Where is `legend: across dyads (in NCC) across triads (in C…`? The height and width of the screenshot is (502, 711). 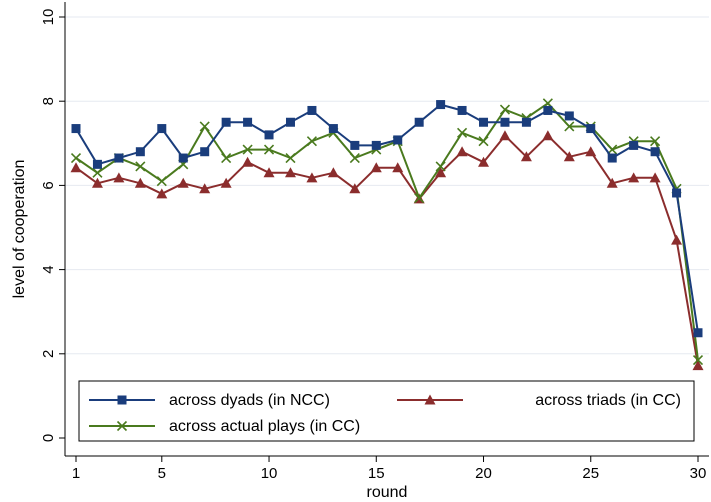
legend: across dyads (in NCC) across triads (in C… is located at coordinates (386, 411).